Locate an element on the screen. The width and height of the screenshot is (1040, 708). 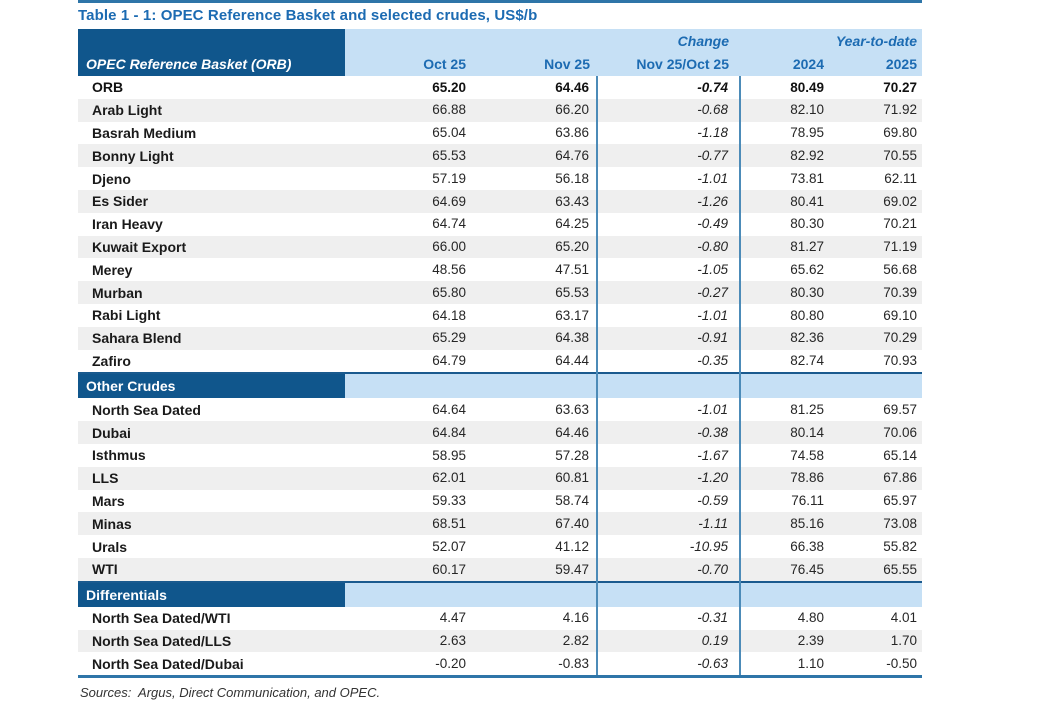
value-cell: 57.28 is located at coordinates (572, 455).